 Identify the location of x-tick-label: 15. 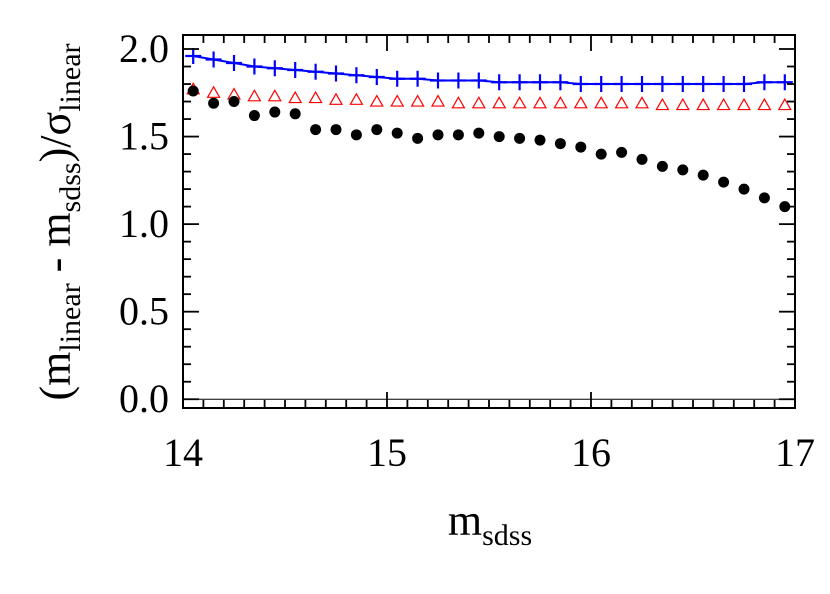
(387, 452).